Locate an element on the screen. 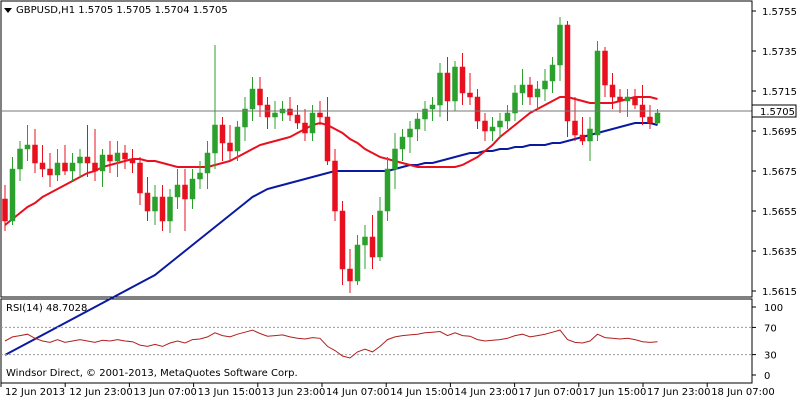 This screenshot has height=400, width=800. price-tick-label: 1.5635 is located at coordinates (779, 252).